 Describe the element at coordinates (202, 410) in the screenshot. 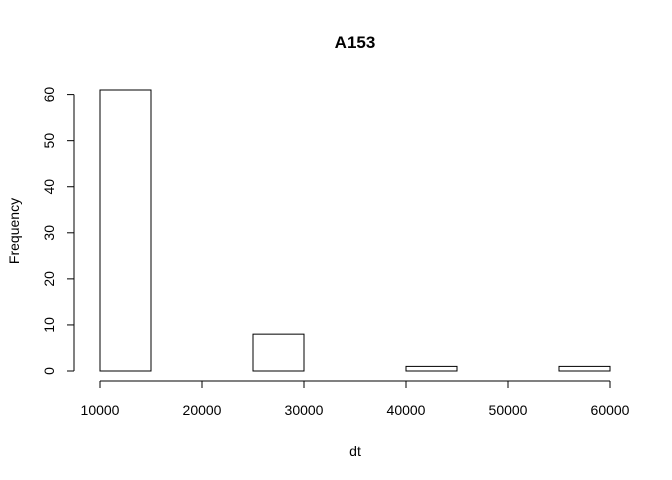

I see `x-tick-label: 20000` at that location.